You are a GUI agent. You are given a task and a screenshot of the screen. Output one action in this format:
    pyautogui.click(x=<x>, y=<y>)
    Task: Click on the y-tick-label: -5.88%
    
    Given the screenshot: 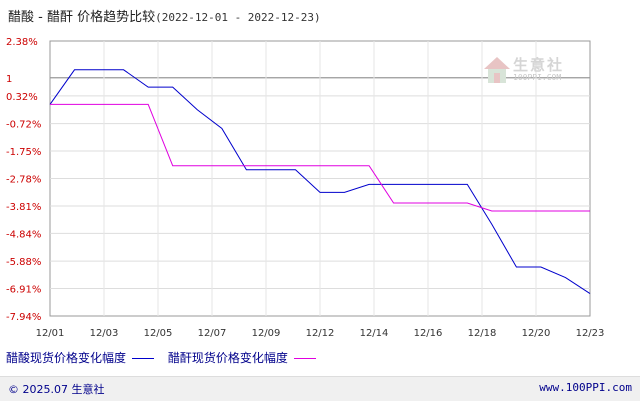 What is the action you would take?
    pyautogui.click(x=23, y=262)
    